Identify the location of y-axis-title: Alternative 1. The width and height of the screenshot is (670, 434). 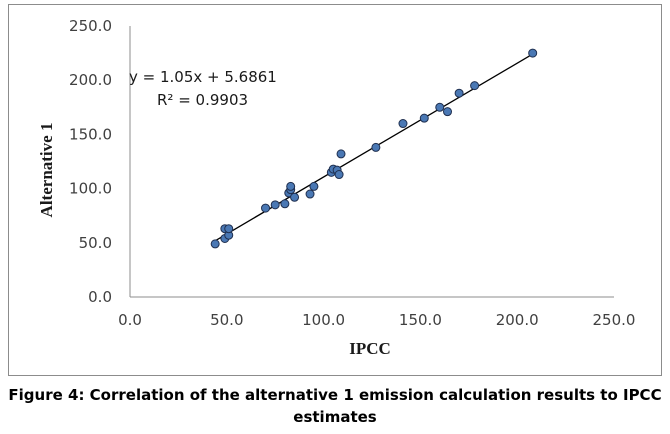
(46, 170).